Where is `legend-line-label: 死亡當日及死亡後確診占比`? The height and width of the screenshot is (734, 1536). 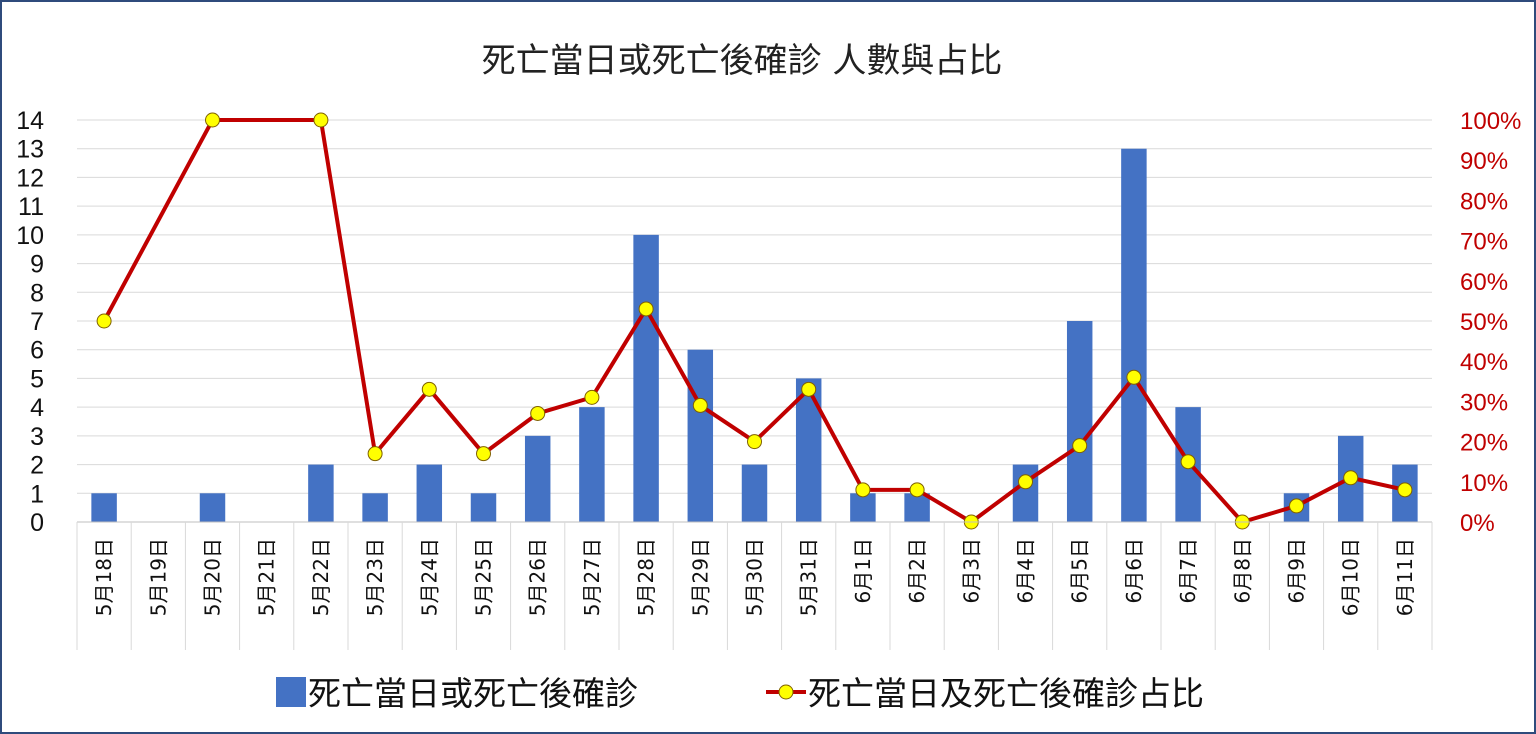 legend-line-label: 死亡當日及死亡後確診占比 is located at coordinates (1006, 693).